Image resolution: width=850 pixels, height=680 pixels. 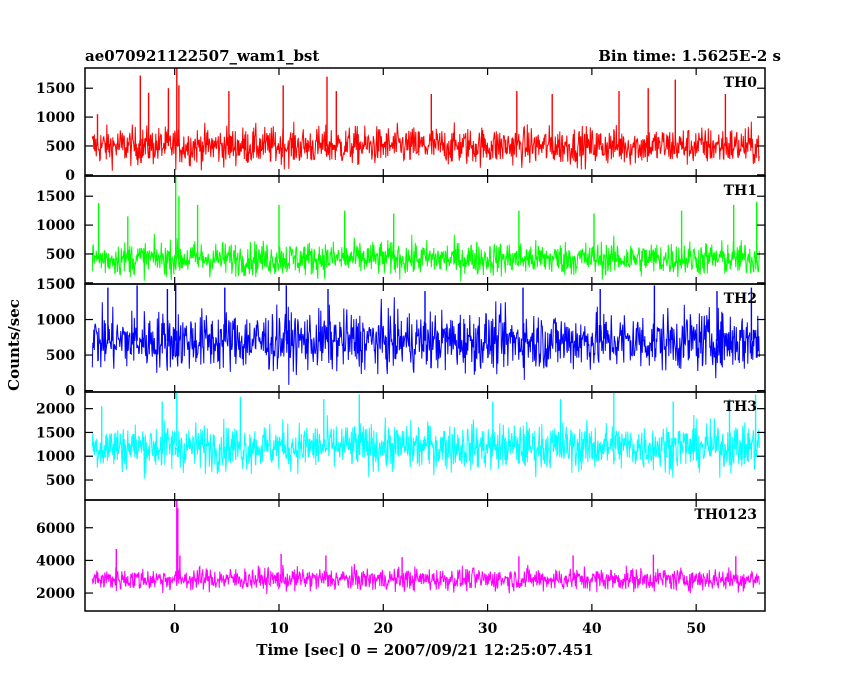 What do you see at coordinates (740, 299) in the screenshot?
I see `panel-label: TH2` at bounding box center [740, 299].